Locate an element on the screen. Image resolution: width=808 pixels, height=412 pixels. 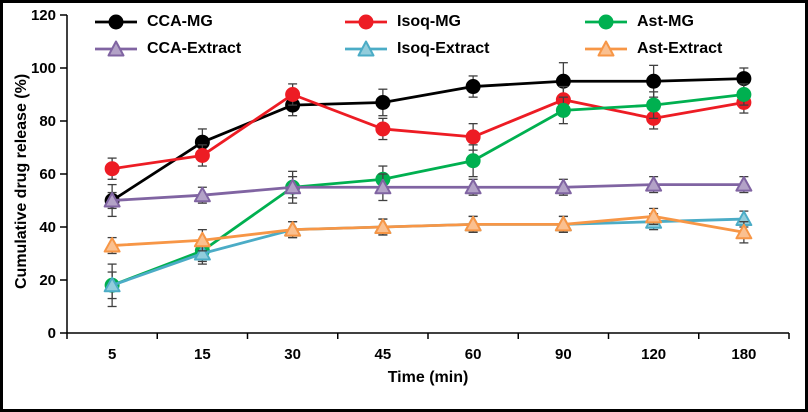
svg-text: 180 is located at coordinates (743, 354).